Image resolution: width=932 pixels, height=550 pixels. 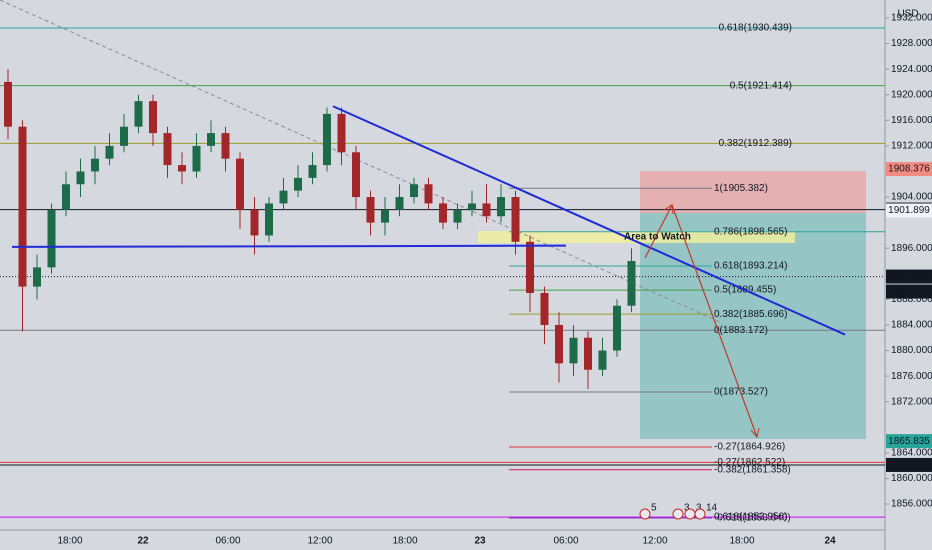 I want to click on x-tick-label: 24, so click(x=830, y=541).